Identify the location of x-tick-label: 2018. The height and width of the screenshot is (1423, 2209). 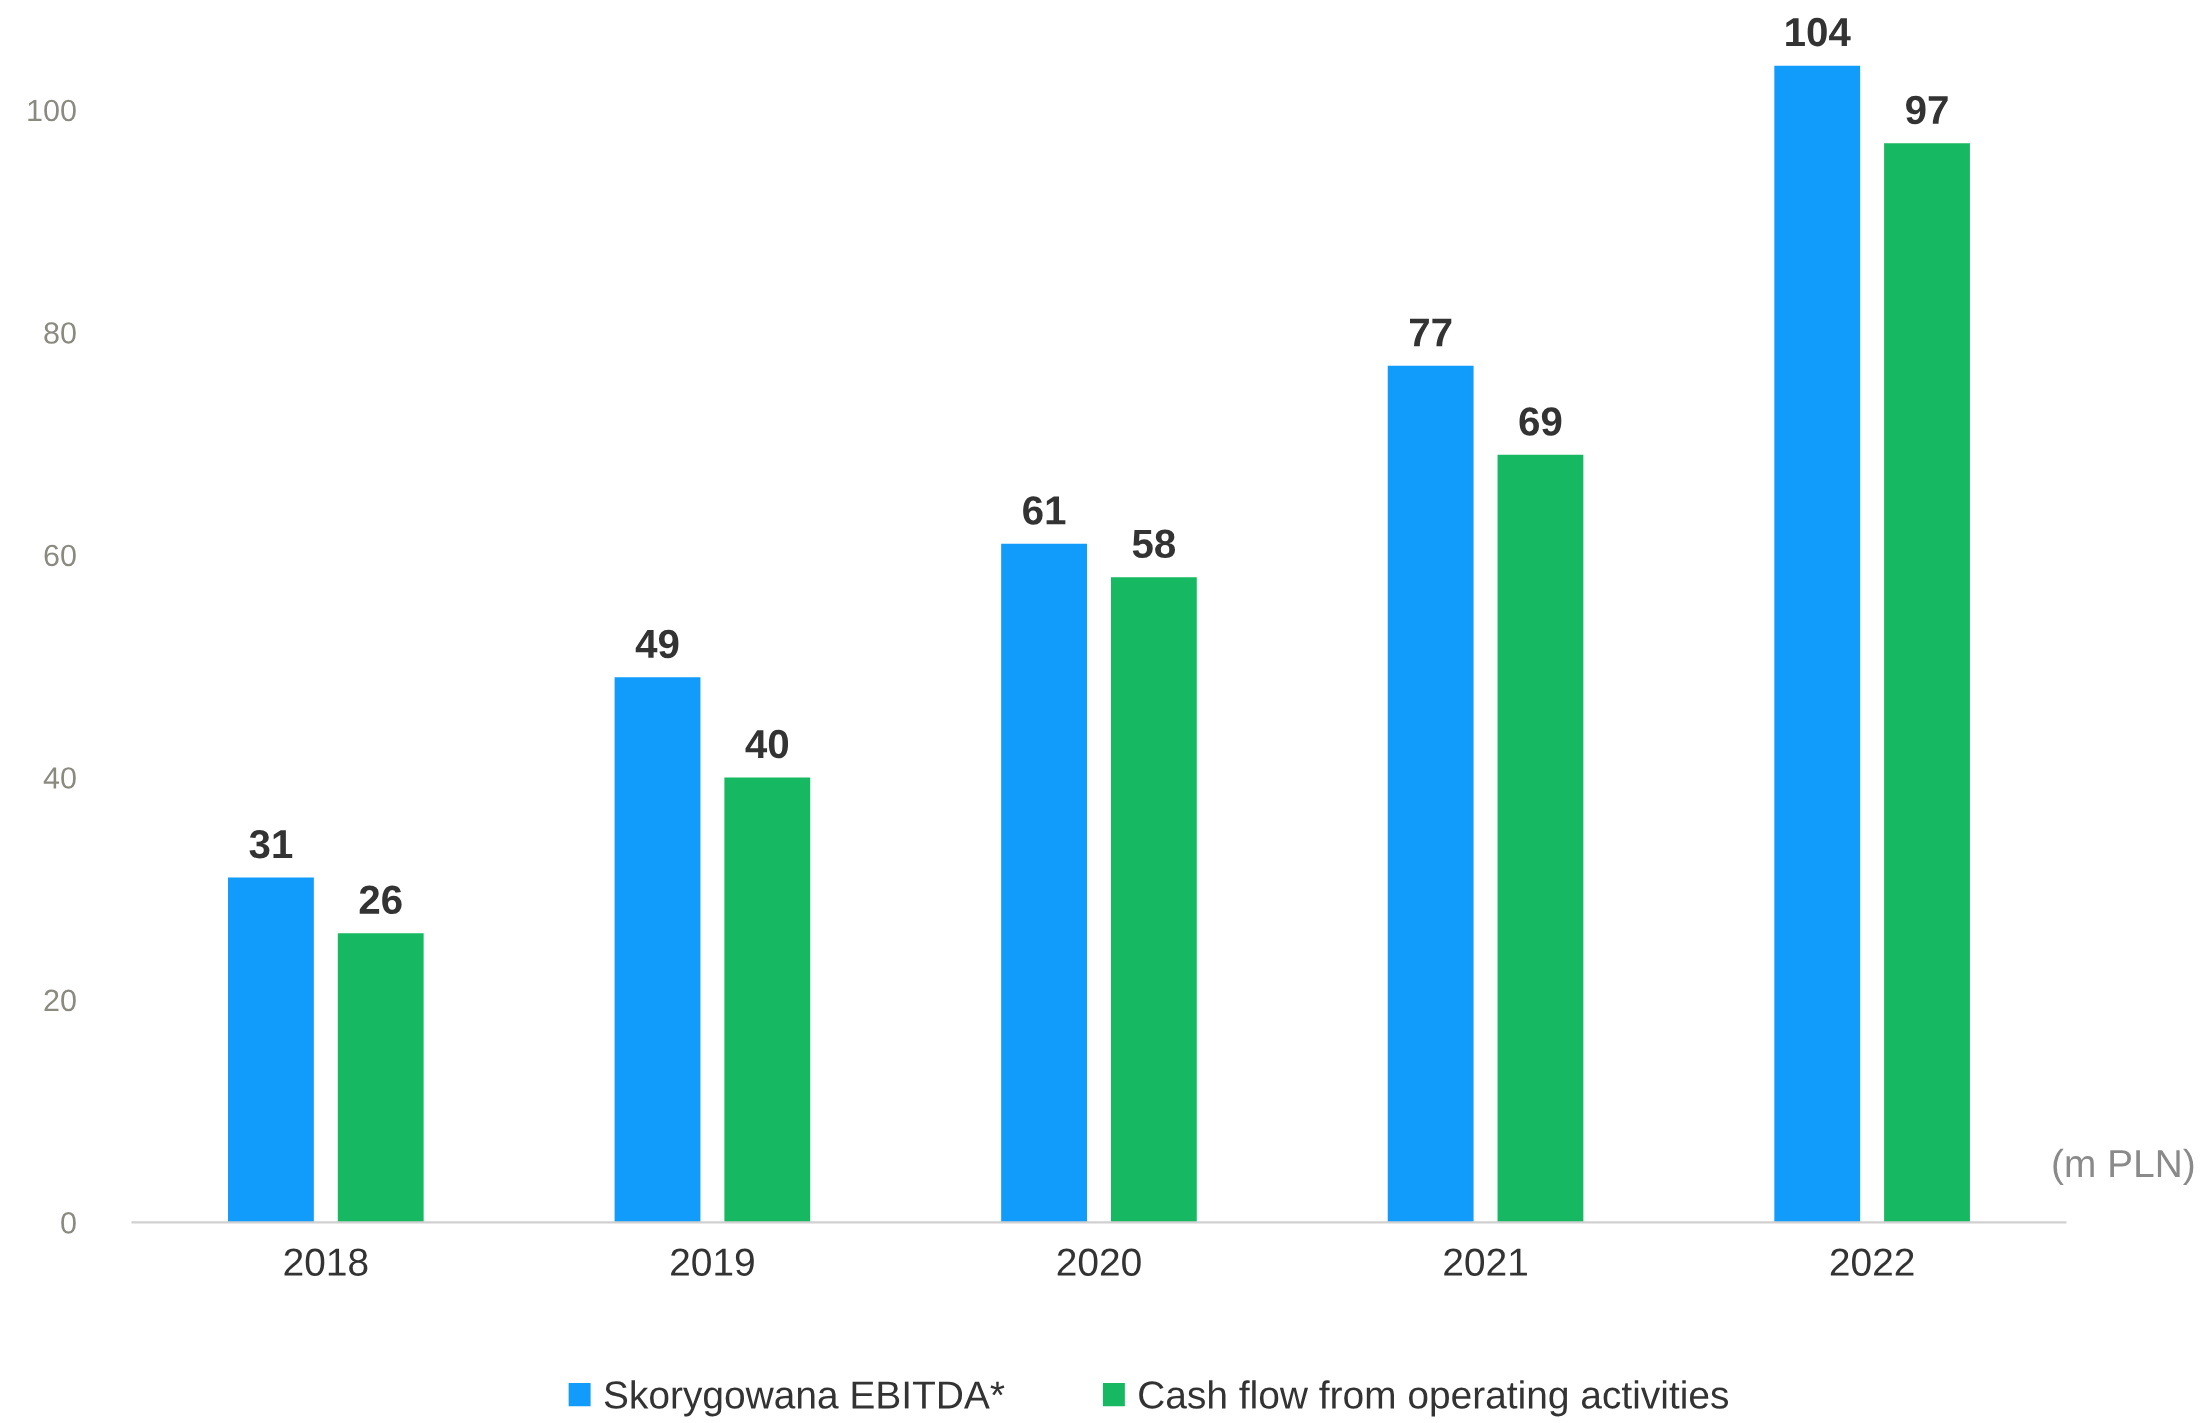
(326, 1262).